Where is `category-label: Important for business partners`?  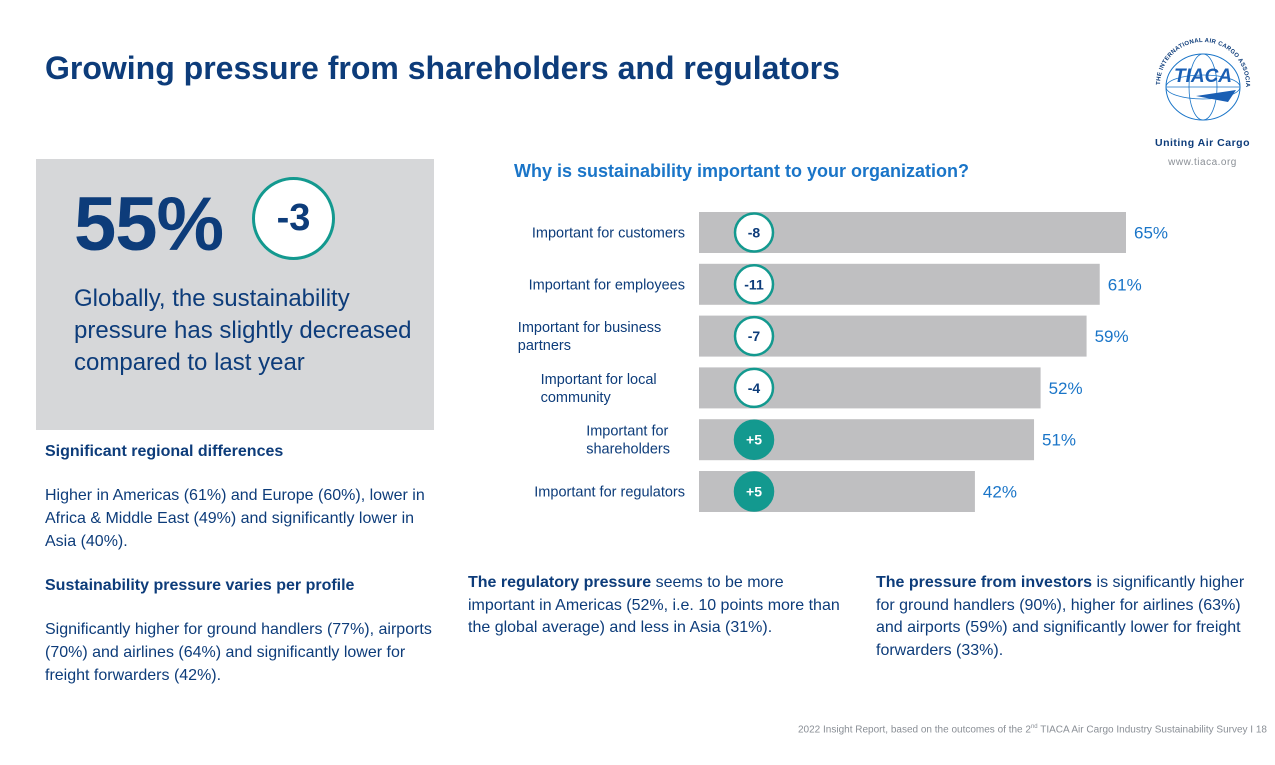
category-label: Important for business partners is located at coordinates (589, 337).